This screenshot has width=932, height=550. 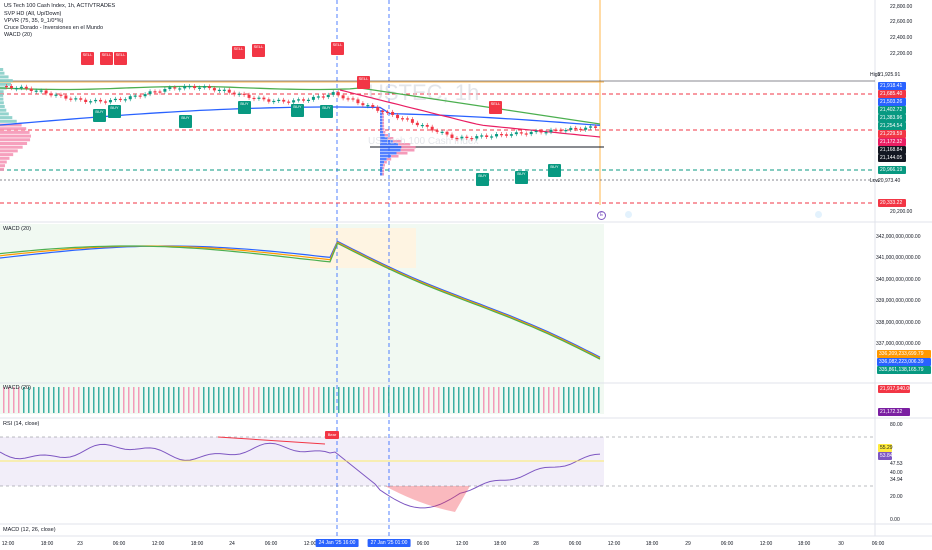 What do you see at coordinates (33, 14) in the screenshot?
I see `indicator-legend-1: SVP HD (All, Up/Down)` at bounding box center [33, 14].